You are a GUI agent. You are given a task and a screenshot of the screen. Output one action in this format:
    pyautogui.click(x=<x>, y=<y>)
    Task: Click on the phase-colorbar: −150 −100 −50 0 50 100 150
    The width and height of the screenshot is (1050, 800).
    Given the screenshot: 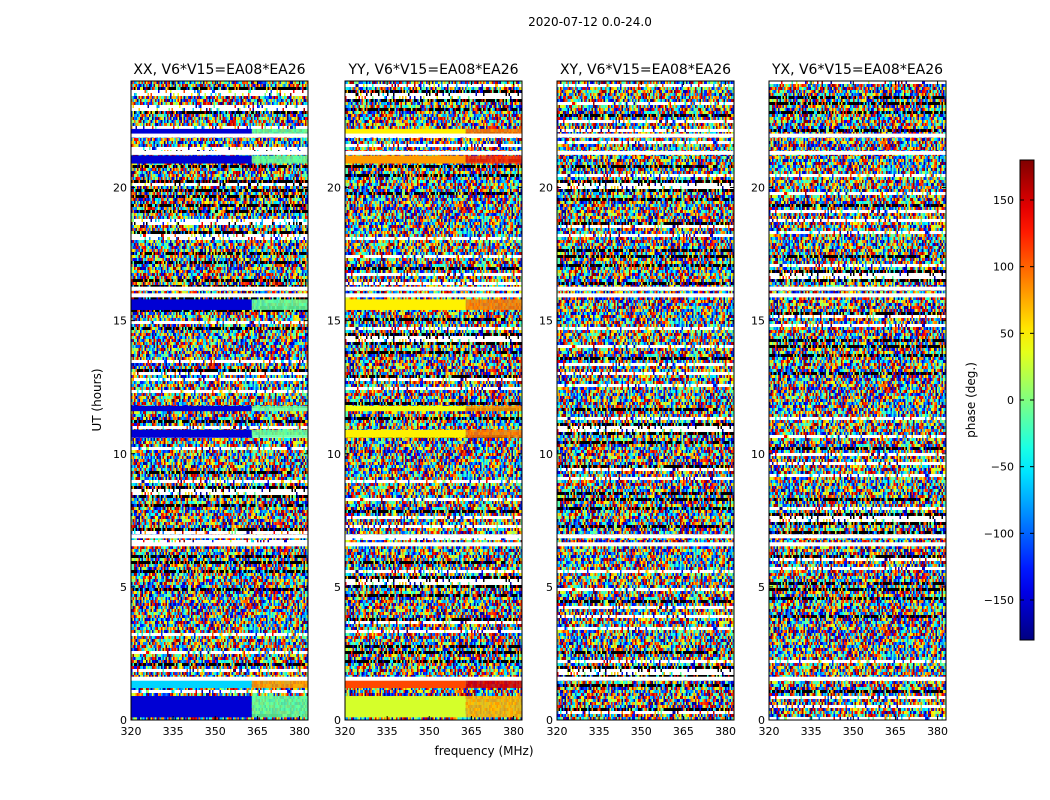 What is the action you would take?
    pyautogui.click(x=1009, y=400)
    